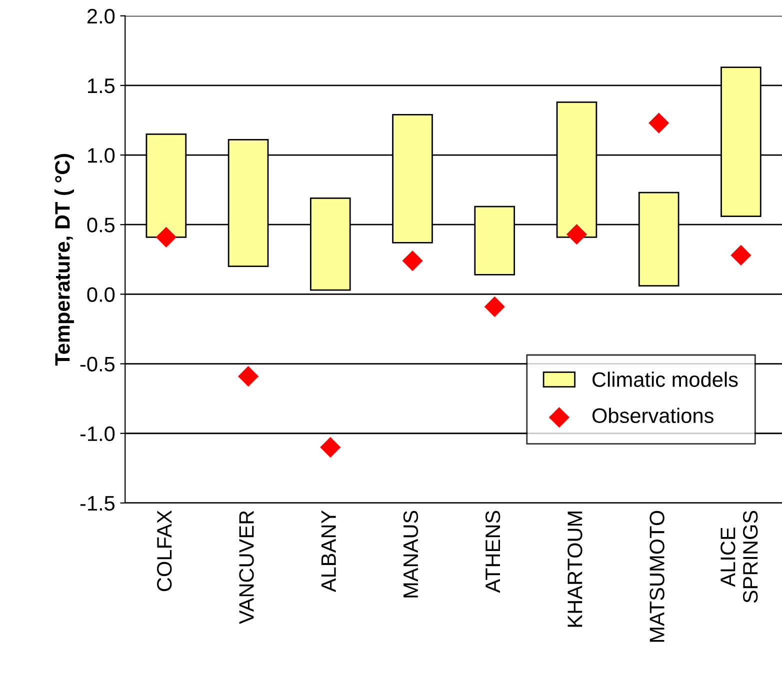 Image resolution: width=782 pixels, height=689 pixels. What do you see at coordinates (246, 567) in the screenshot?
I see `x-tick-label: VANCUVER` at bounding box center [246, 567].